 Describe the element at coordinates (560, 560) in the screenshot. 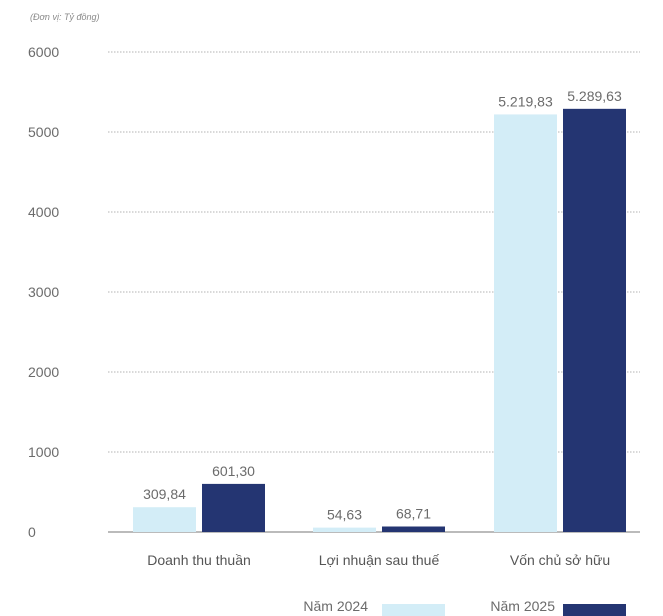

I see `x-category-label: Vốn chủ sở hữu` at that location.